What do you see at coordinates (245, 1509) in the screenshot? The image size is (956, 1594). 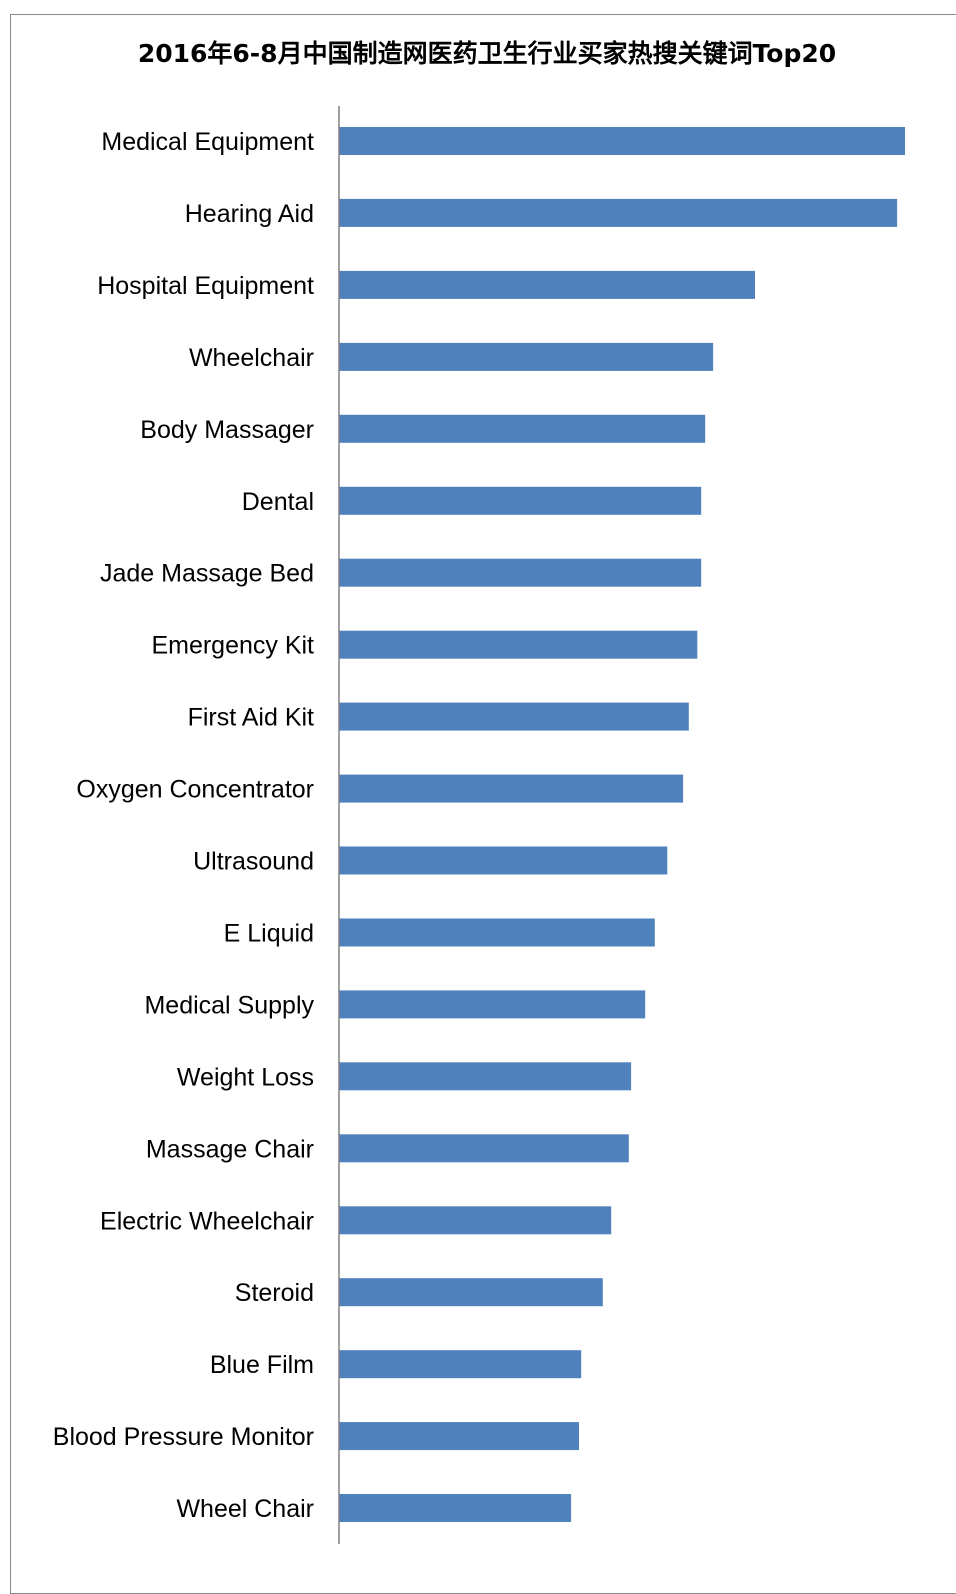 I see `category-label: Wheel Chair` at bounding box center [245, 1509].